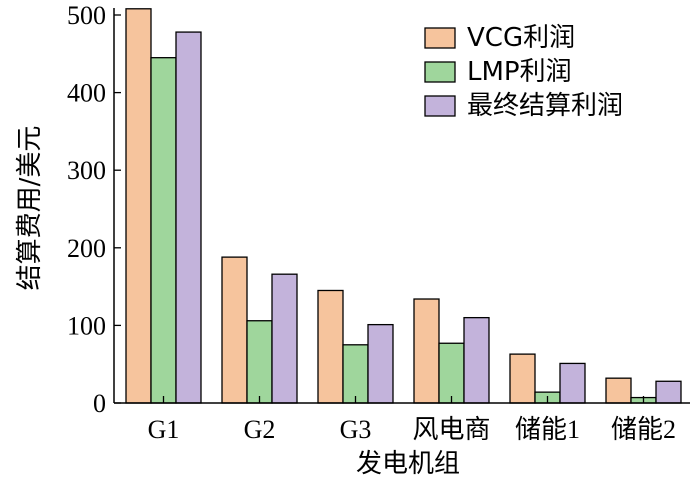 This screenshot has width=700, height=481. Describe the element at coordinates (86, 170) in the screenshot. I see `y-tick-label: 300` at that location.